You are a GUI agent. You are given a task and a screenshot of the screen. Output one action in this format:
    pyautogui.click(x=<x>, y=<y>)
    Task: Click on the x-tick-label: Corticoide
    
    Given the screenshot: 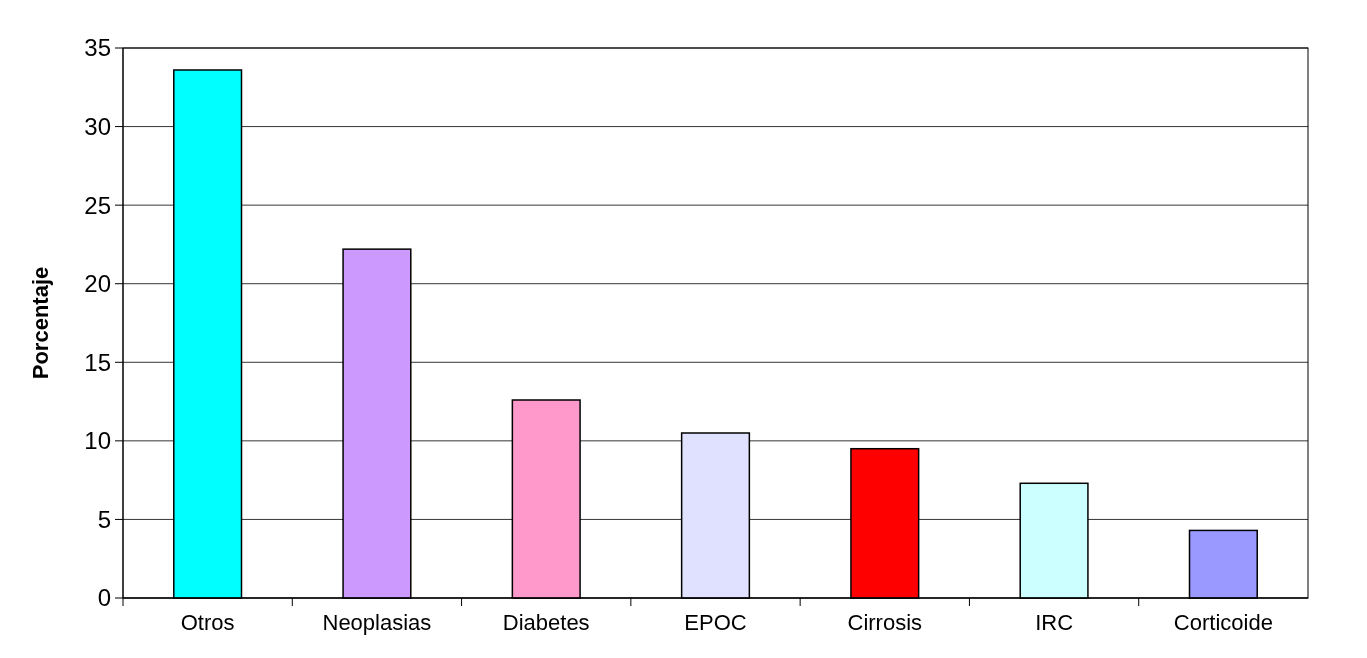 What is the action you would take?
    pyautogui.click(x=1223, y=622)
    